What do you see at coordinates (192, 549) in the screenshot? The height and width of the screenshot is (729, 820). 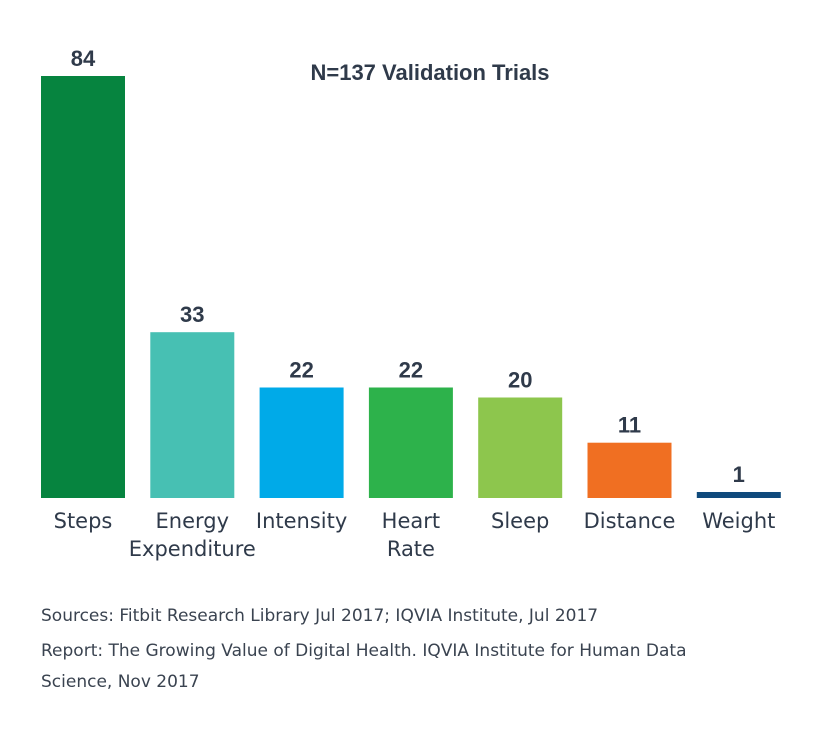 I see `category-label-1-line-1: Expenditure` at bounding box center [192, 549].